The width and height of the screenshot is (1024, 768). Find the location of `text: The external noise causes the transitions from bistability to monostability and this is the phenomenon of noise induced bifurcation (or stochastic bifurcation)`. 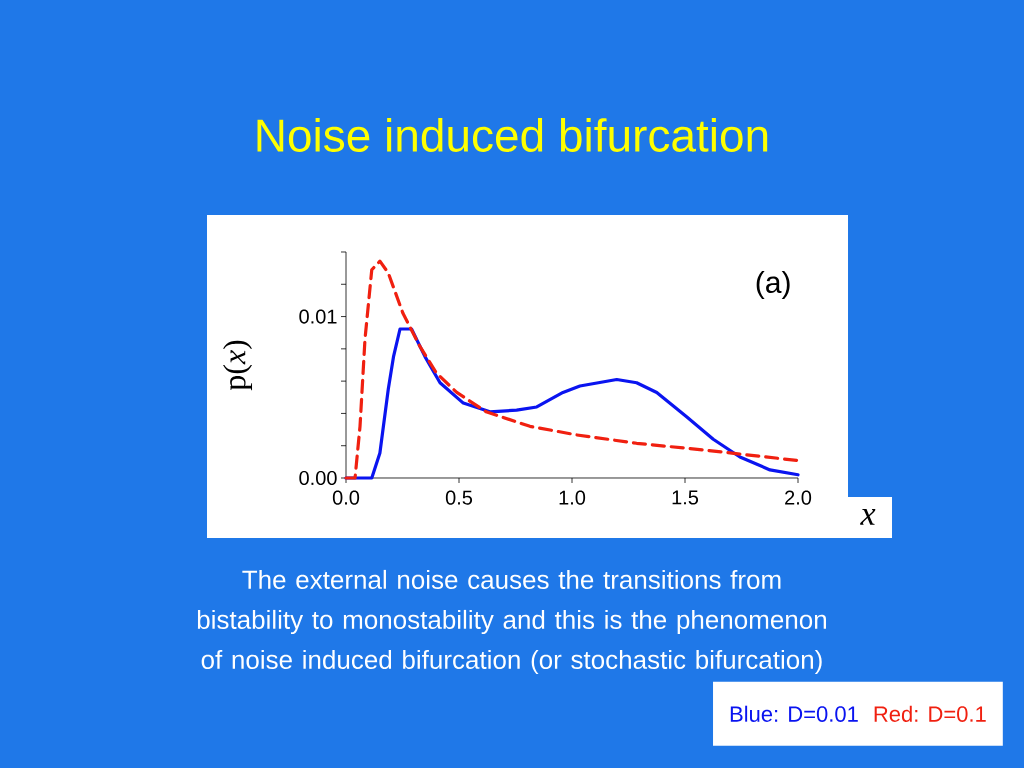

text: The external noise causes the transitions from bistability to monostability and this is the phenomenon of noise induced bifurcation (or stochastic bifurcation) is located at coordinates (511, 622).